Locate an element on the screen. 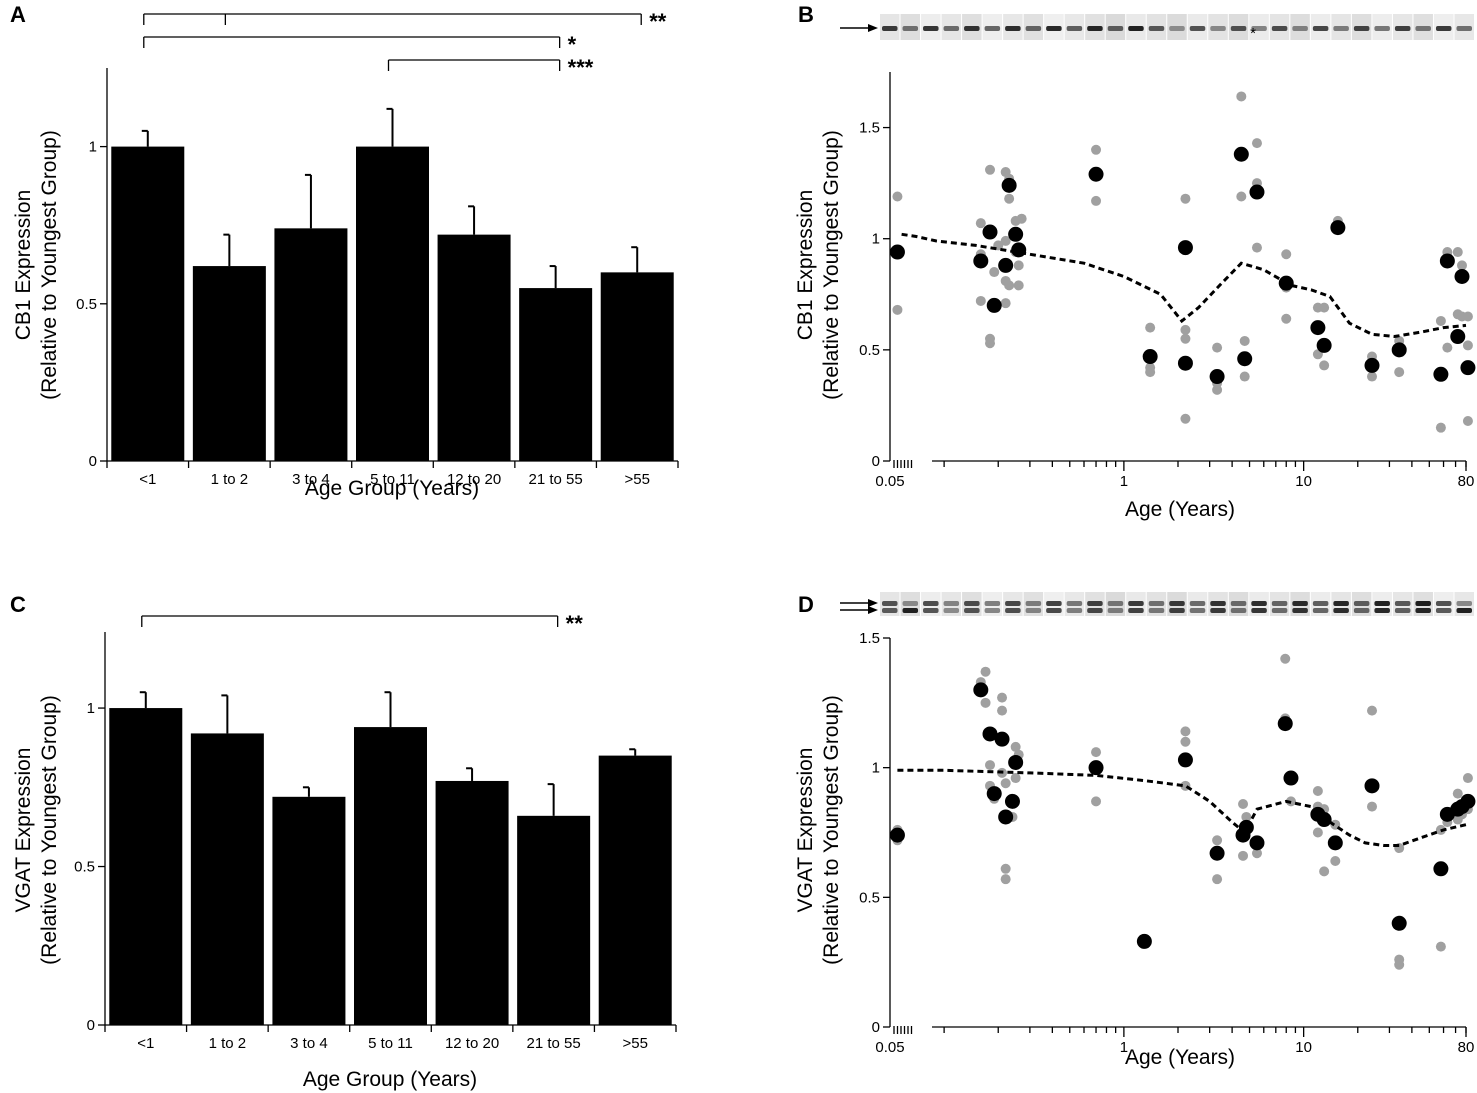 Image resolution: width=1477 pixels, height=1093 pixels. western-blot-strip is located at coordinates (1177, 604).